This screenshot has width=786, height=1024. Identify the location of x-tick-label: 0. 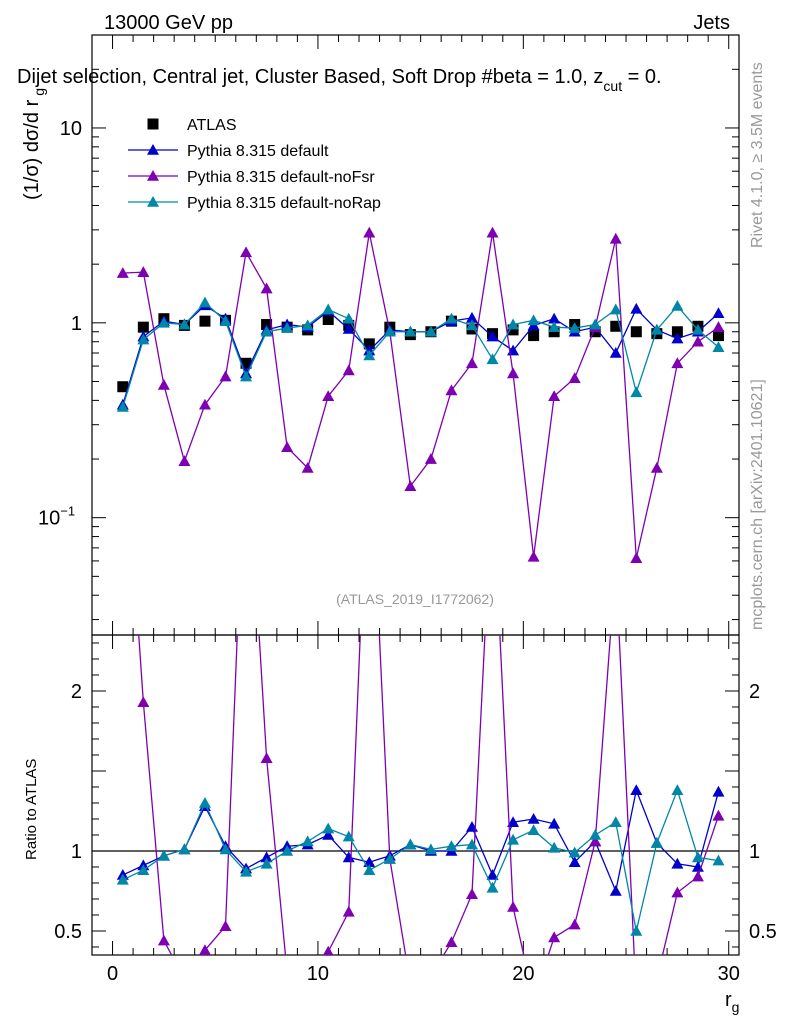
(112, 974).